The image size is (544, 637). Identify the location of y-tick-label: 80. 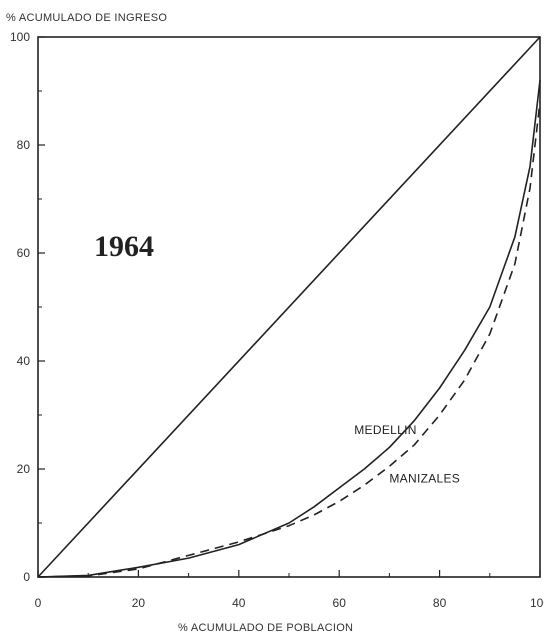
(24, 145).